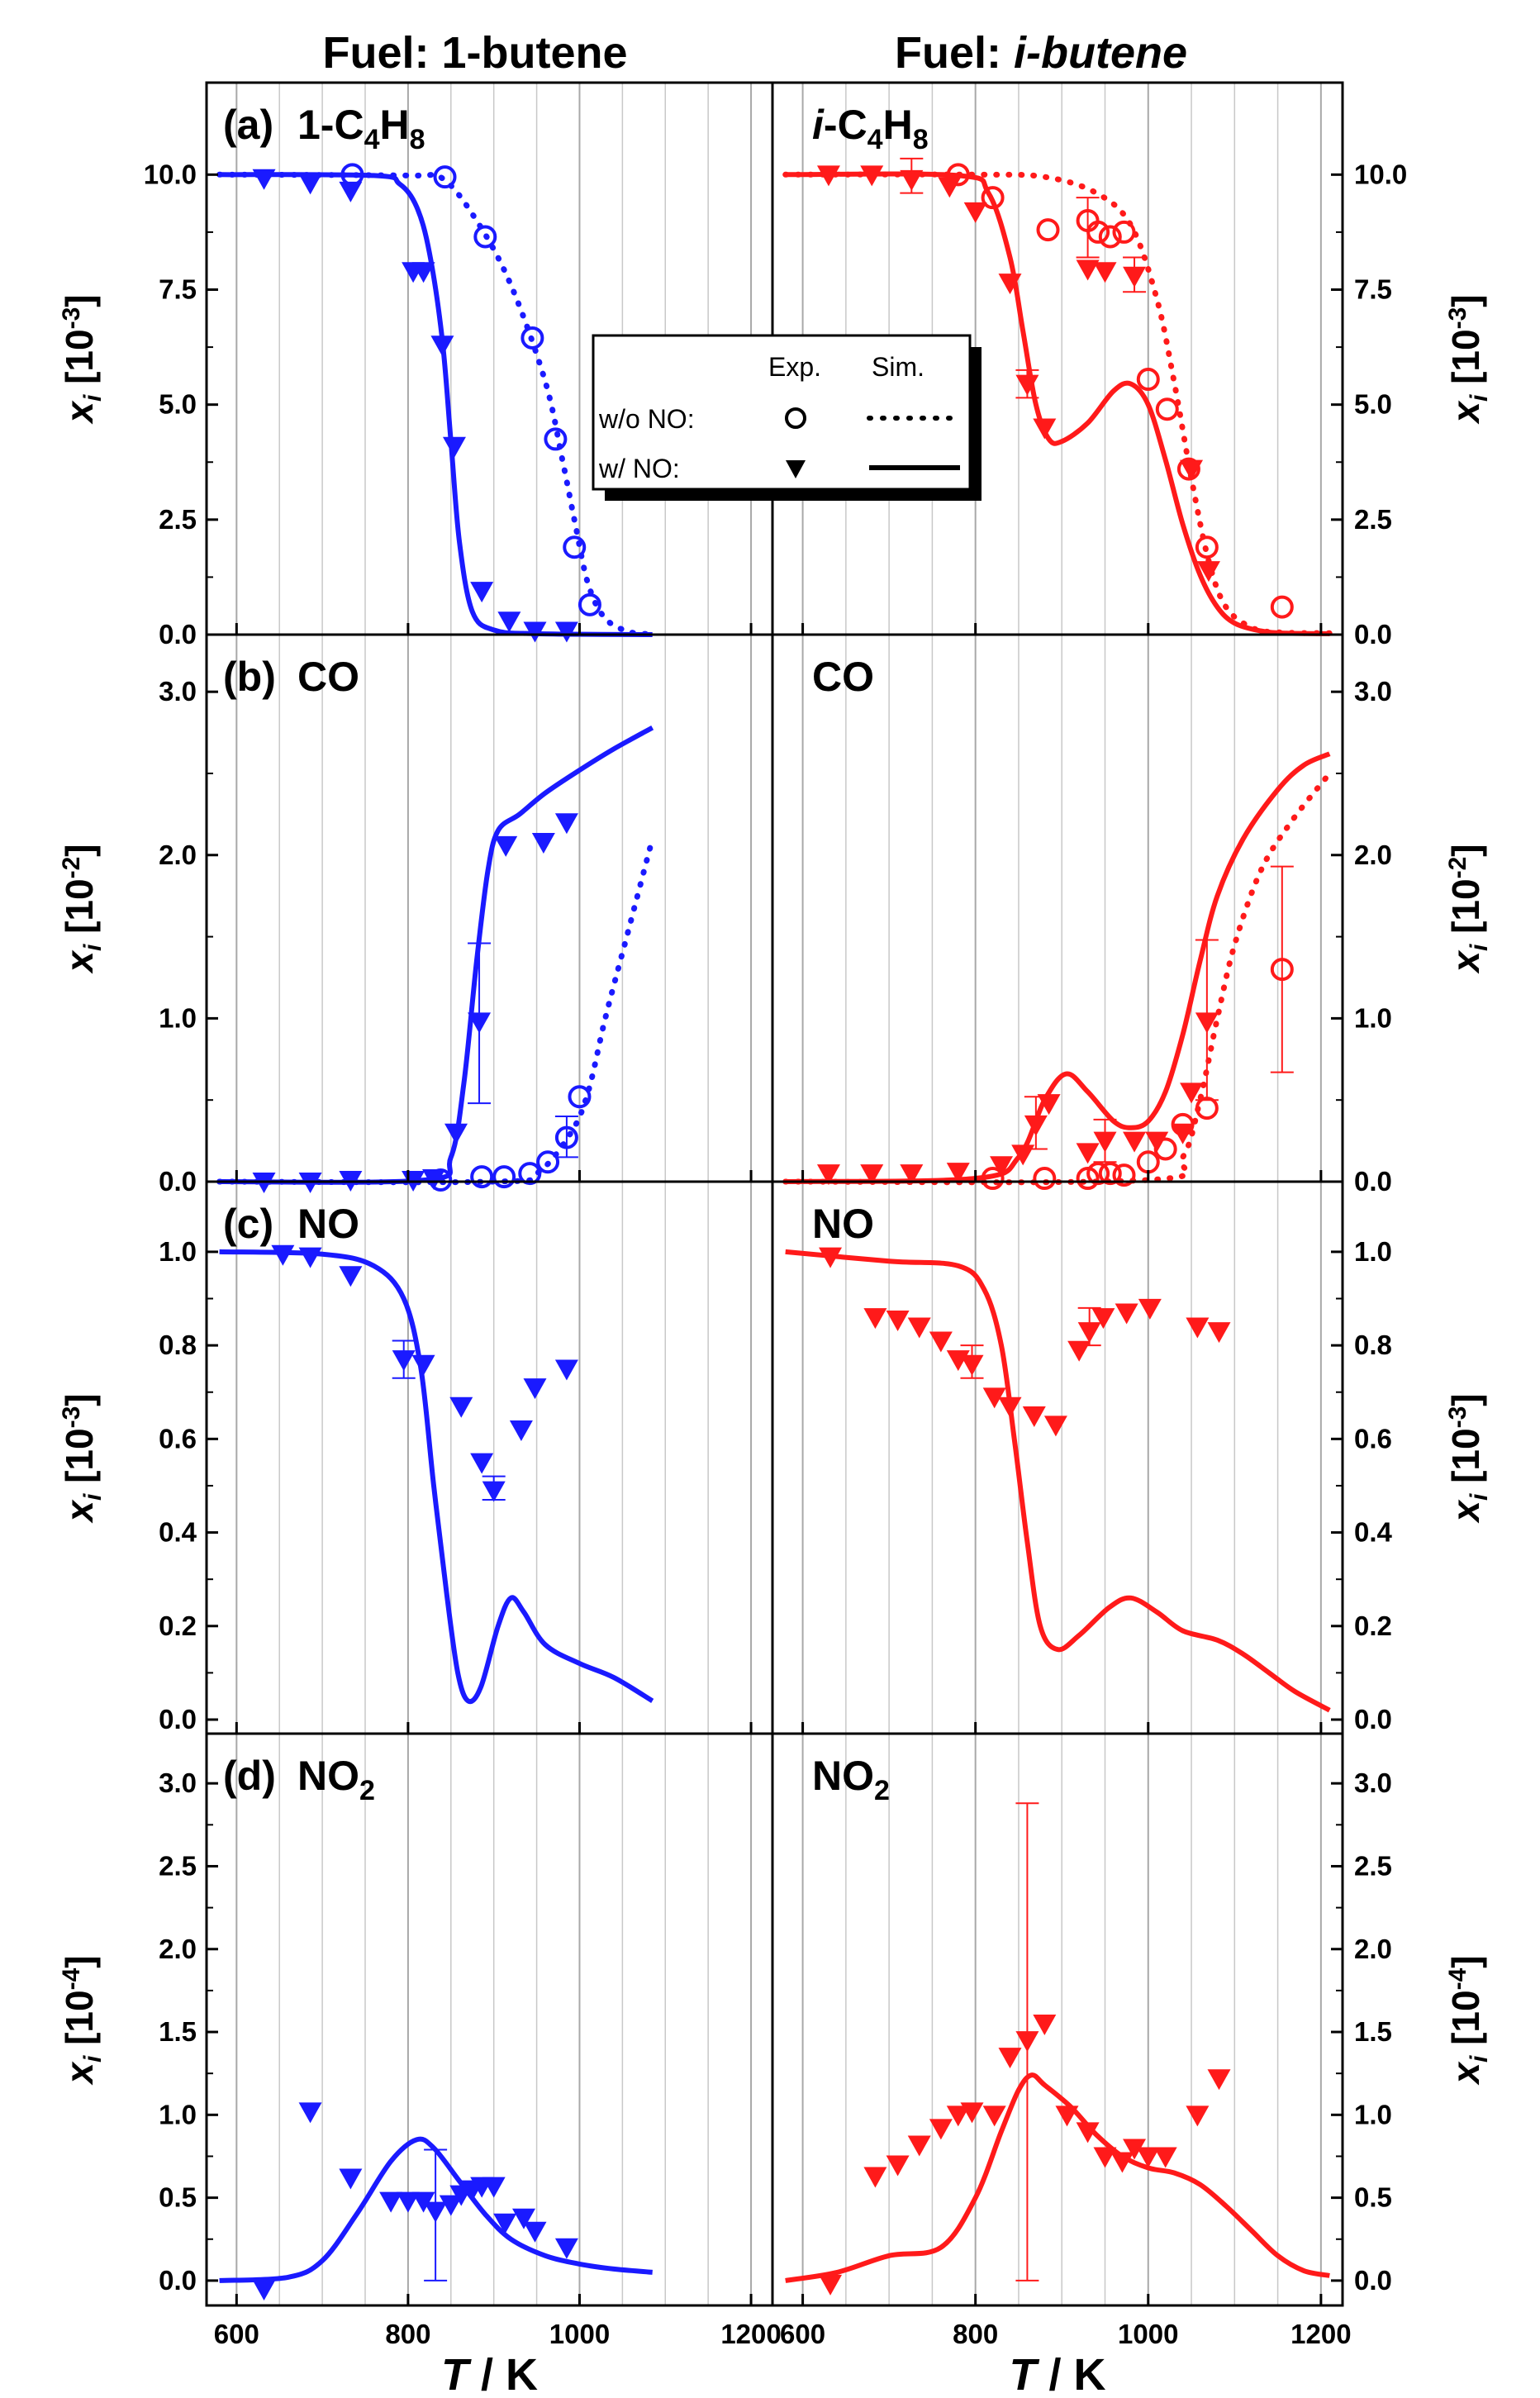  I want to click on panel-c-left-ytick-label: 1.0, so click(178, 1251).